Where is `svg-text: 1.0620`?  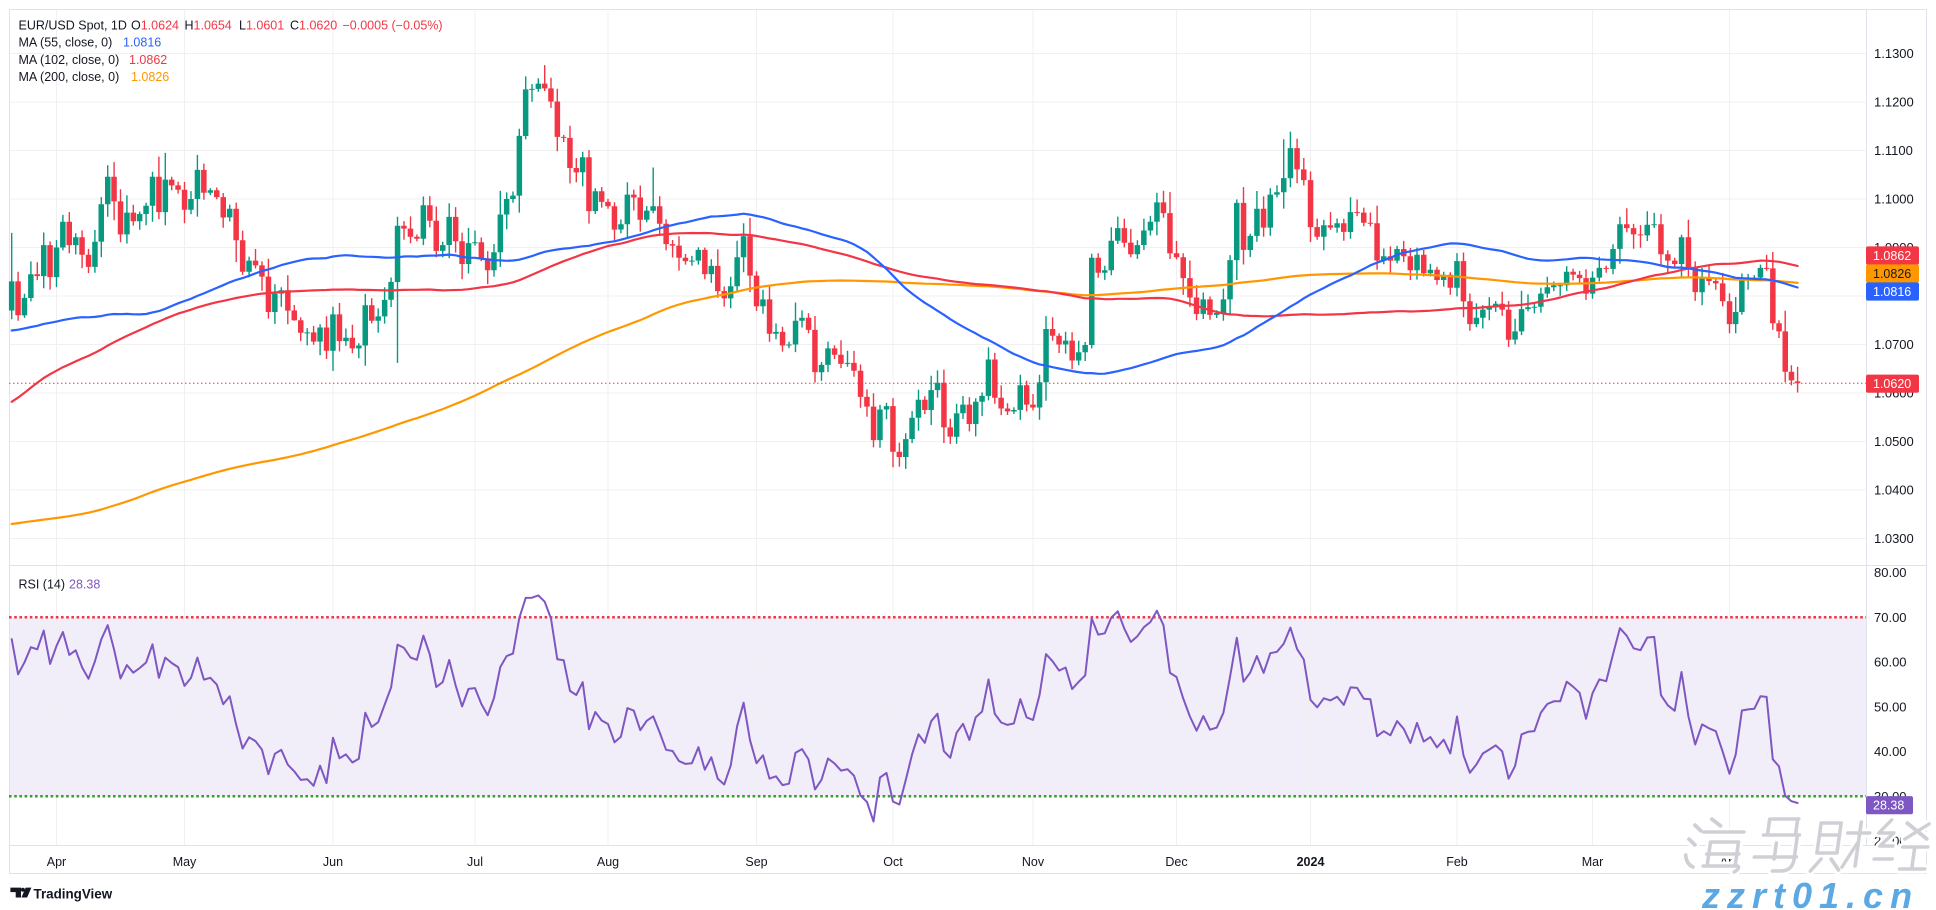 svg-text: 1.0620 is located at coordinates (1892, 384).